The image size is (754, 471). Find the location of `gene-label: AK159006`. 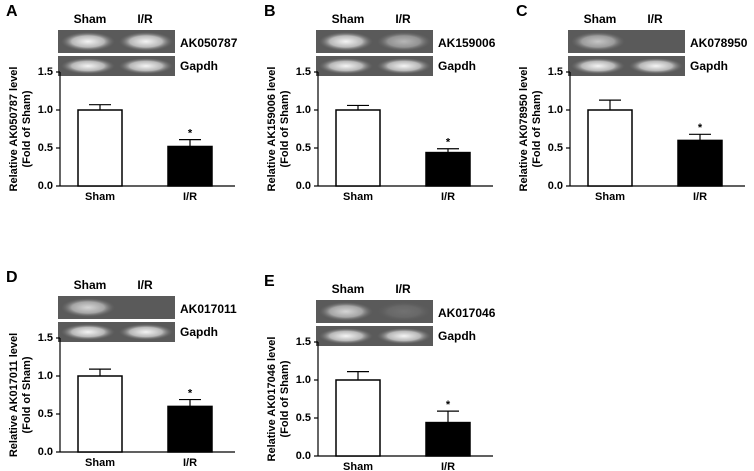

gene-label: AK159006 is located at coordinates (467, 43).